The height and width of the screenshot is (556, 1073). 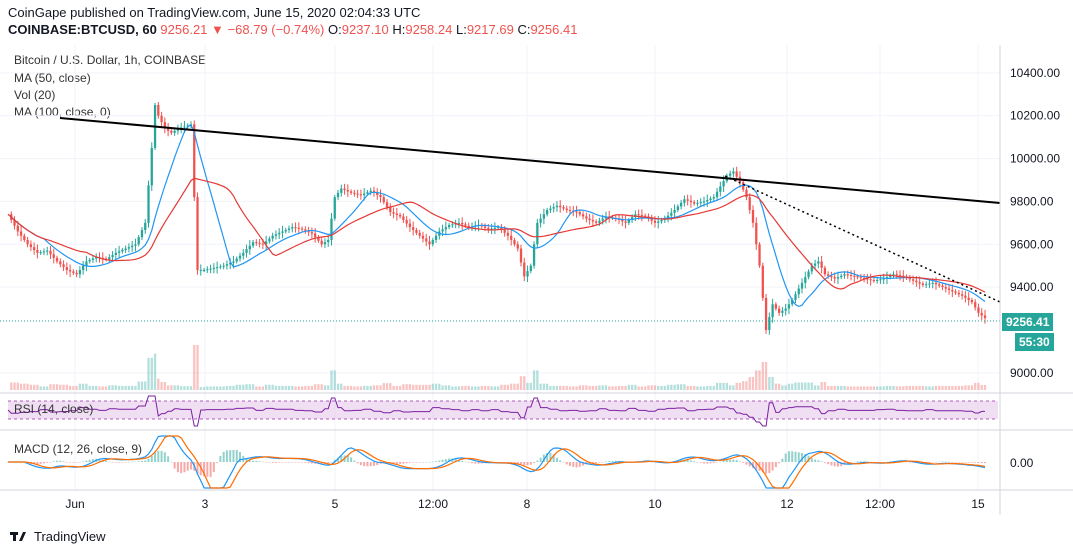 I want to click on x-tick-label: 12, so click(x=787, y=504).